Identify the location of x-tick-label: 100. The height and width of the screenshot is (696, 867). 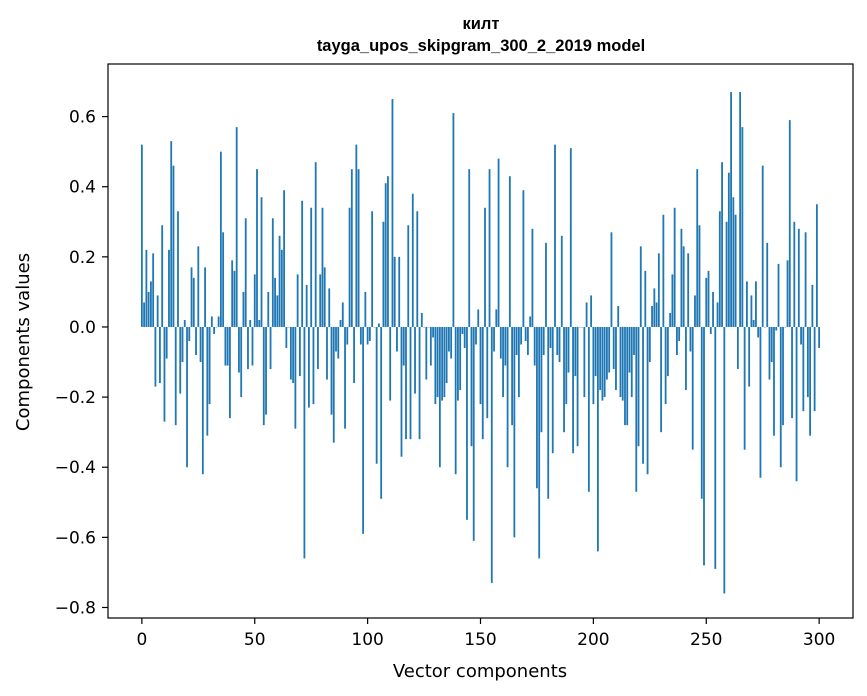
(367, 640).